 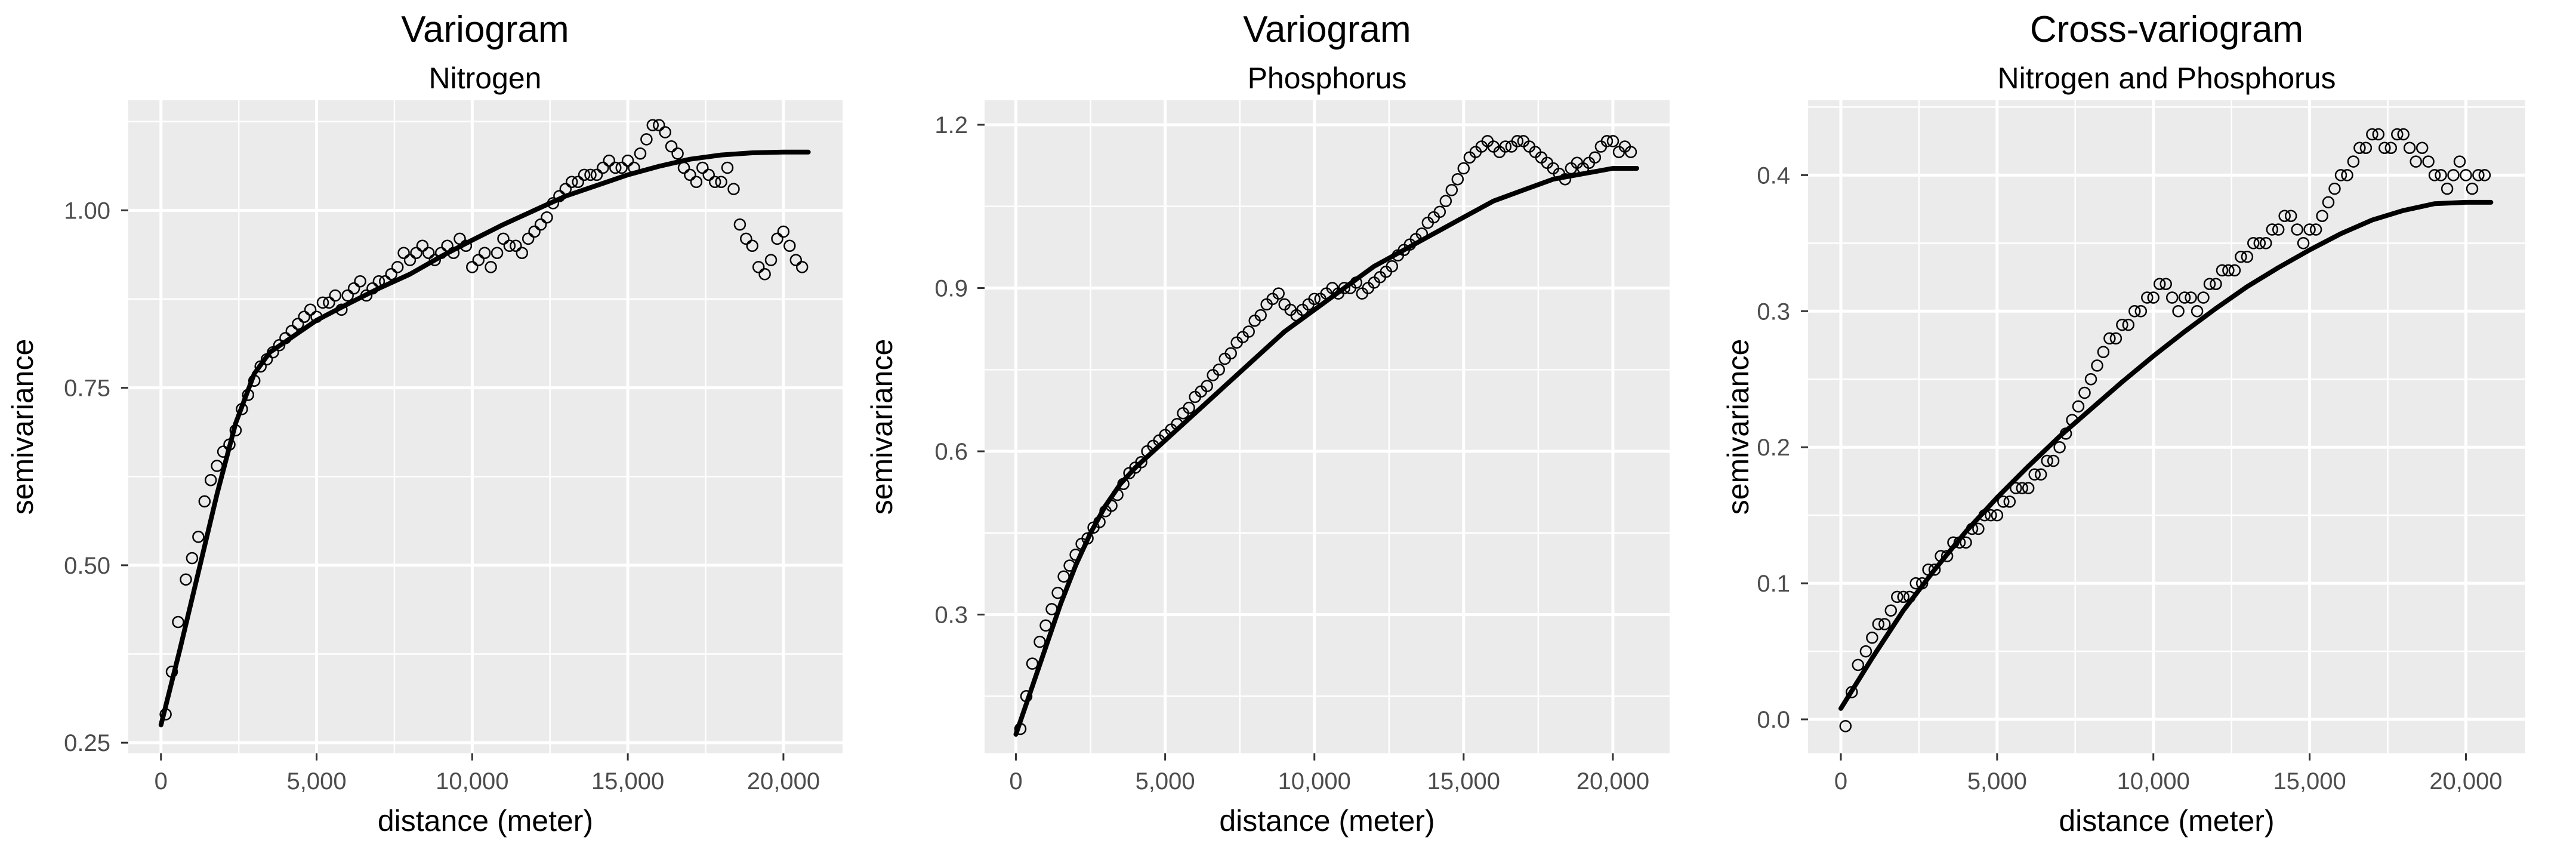 I want to click on chart-title: Cross-variogram, so click(x=2167, y=29).